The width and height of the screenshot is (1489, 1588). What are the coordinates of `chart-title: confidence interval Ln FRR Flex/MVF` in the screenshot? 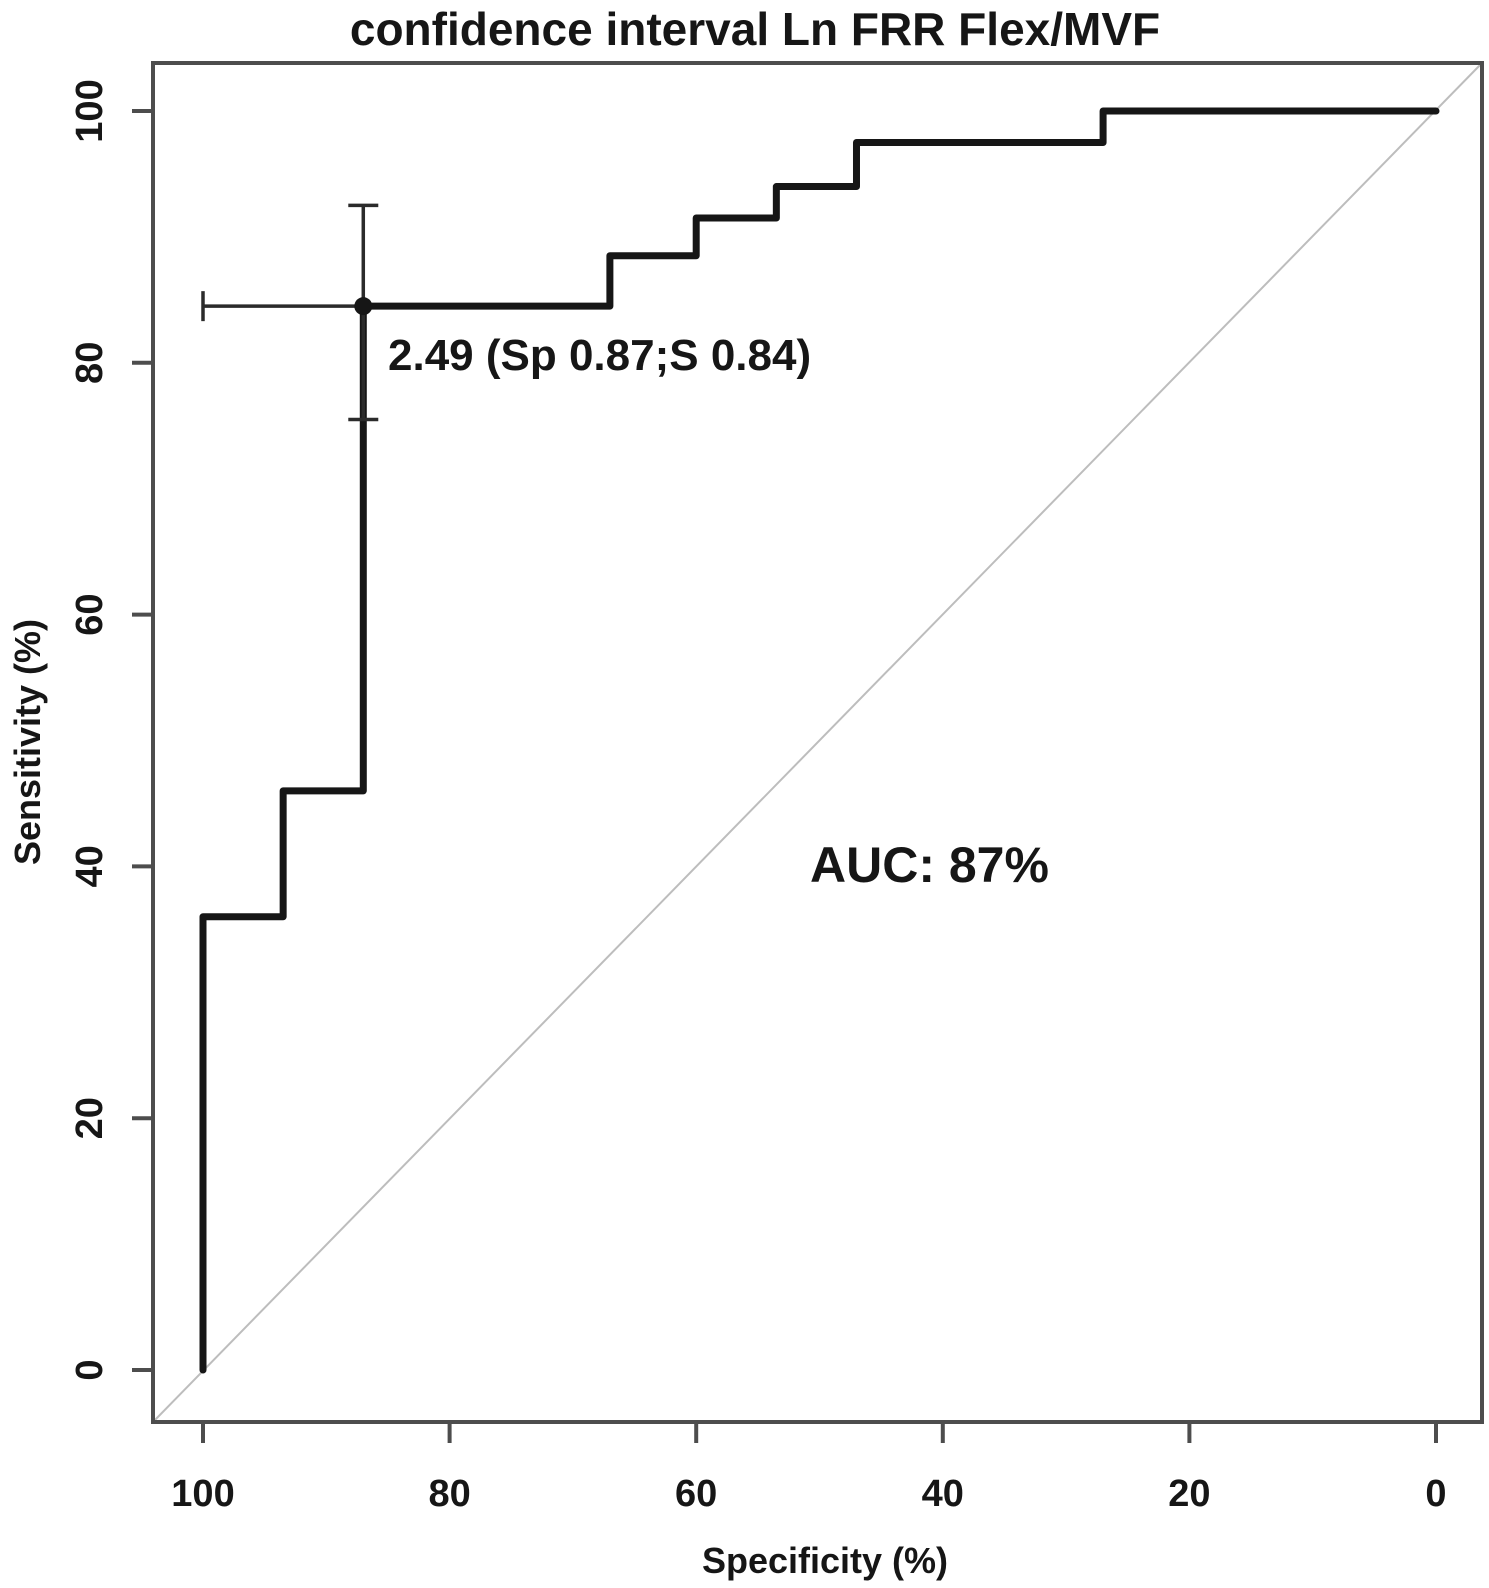 It's located at (755, 29).